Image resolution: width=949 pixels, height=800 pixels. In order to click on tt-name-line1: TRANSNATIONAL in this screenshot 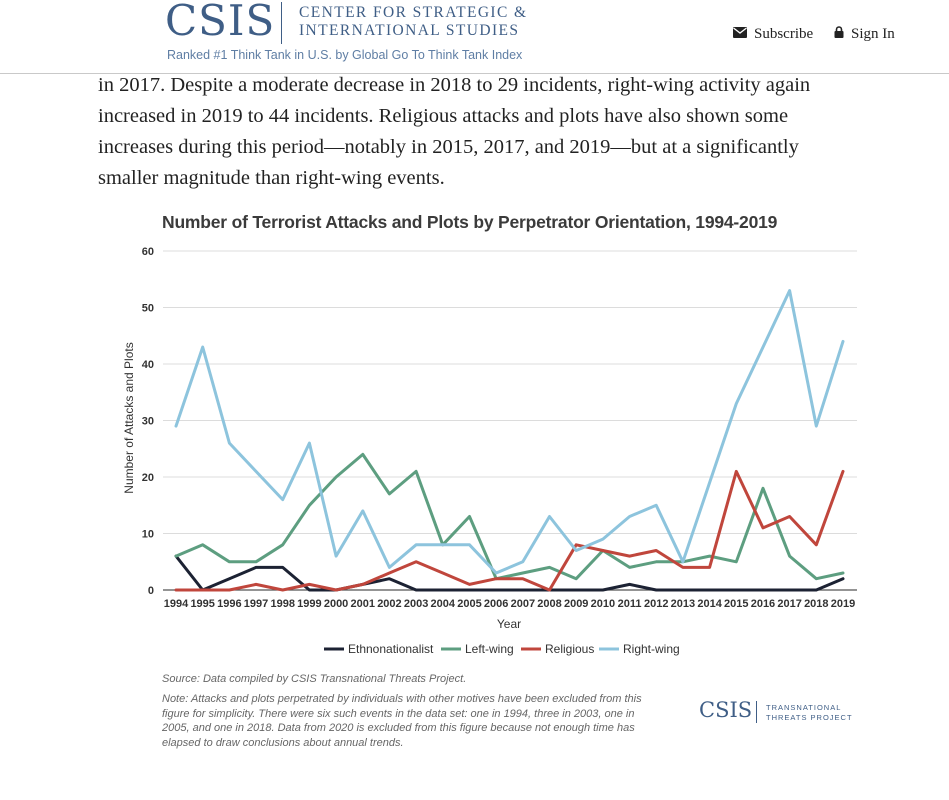, I will do `click(804, 707)`.